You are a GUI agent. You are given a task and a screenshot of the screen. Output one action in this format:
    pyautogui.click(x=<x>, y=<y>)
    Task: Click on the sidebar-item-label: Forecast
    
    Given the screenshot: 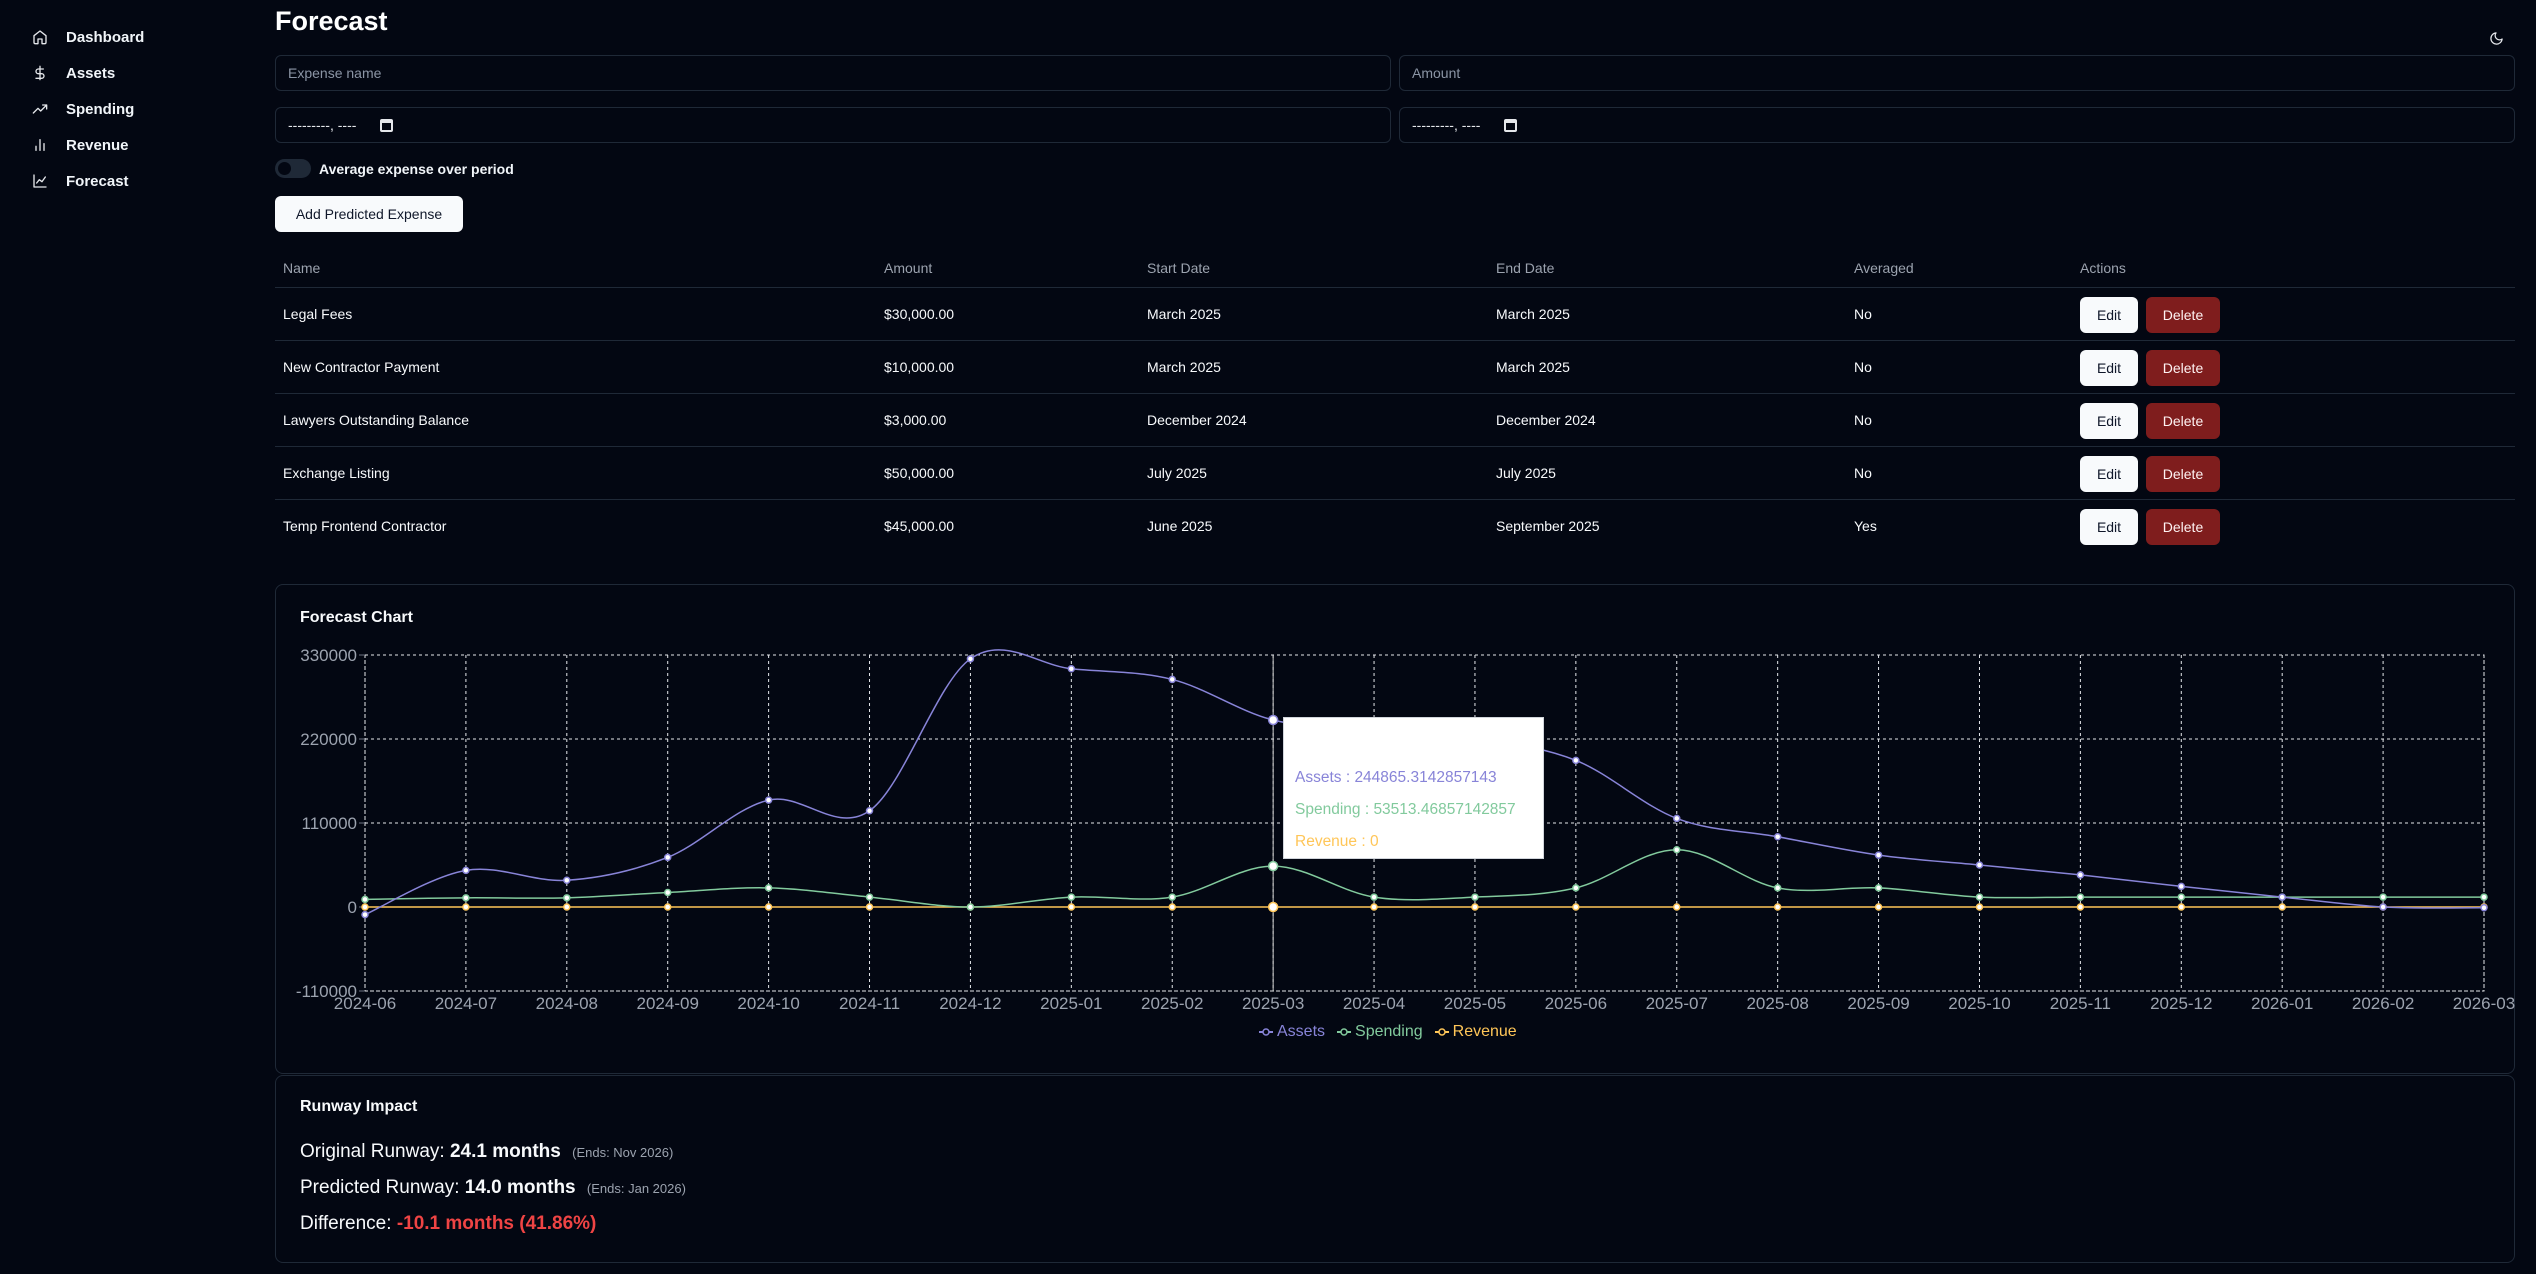 What is the action you would take?
    pyautogui.click(x=97, y=181)
    